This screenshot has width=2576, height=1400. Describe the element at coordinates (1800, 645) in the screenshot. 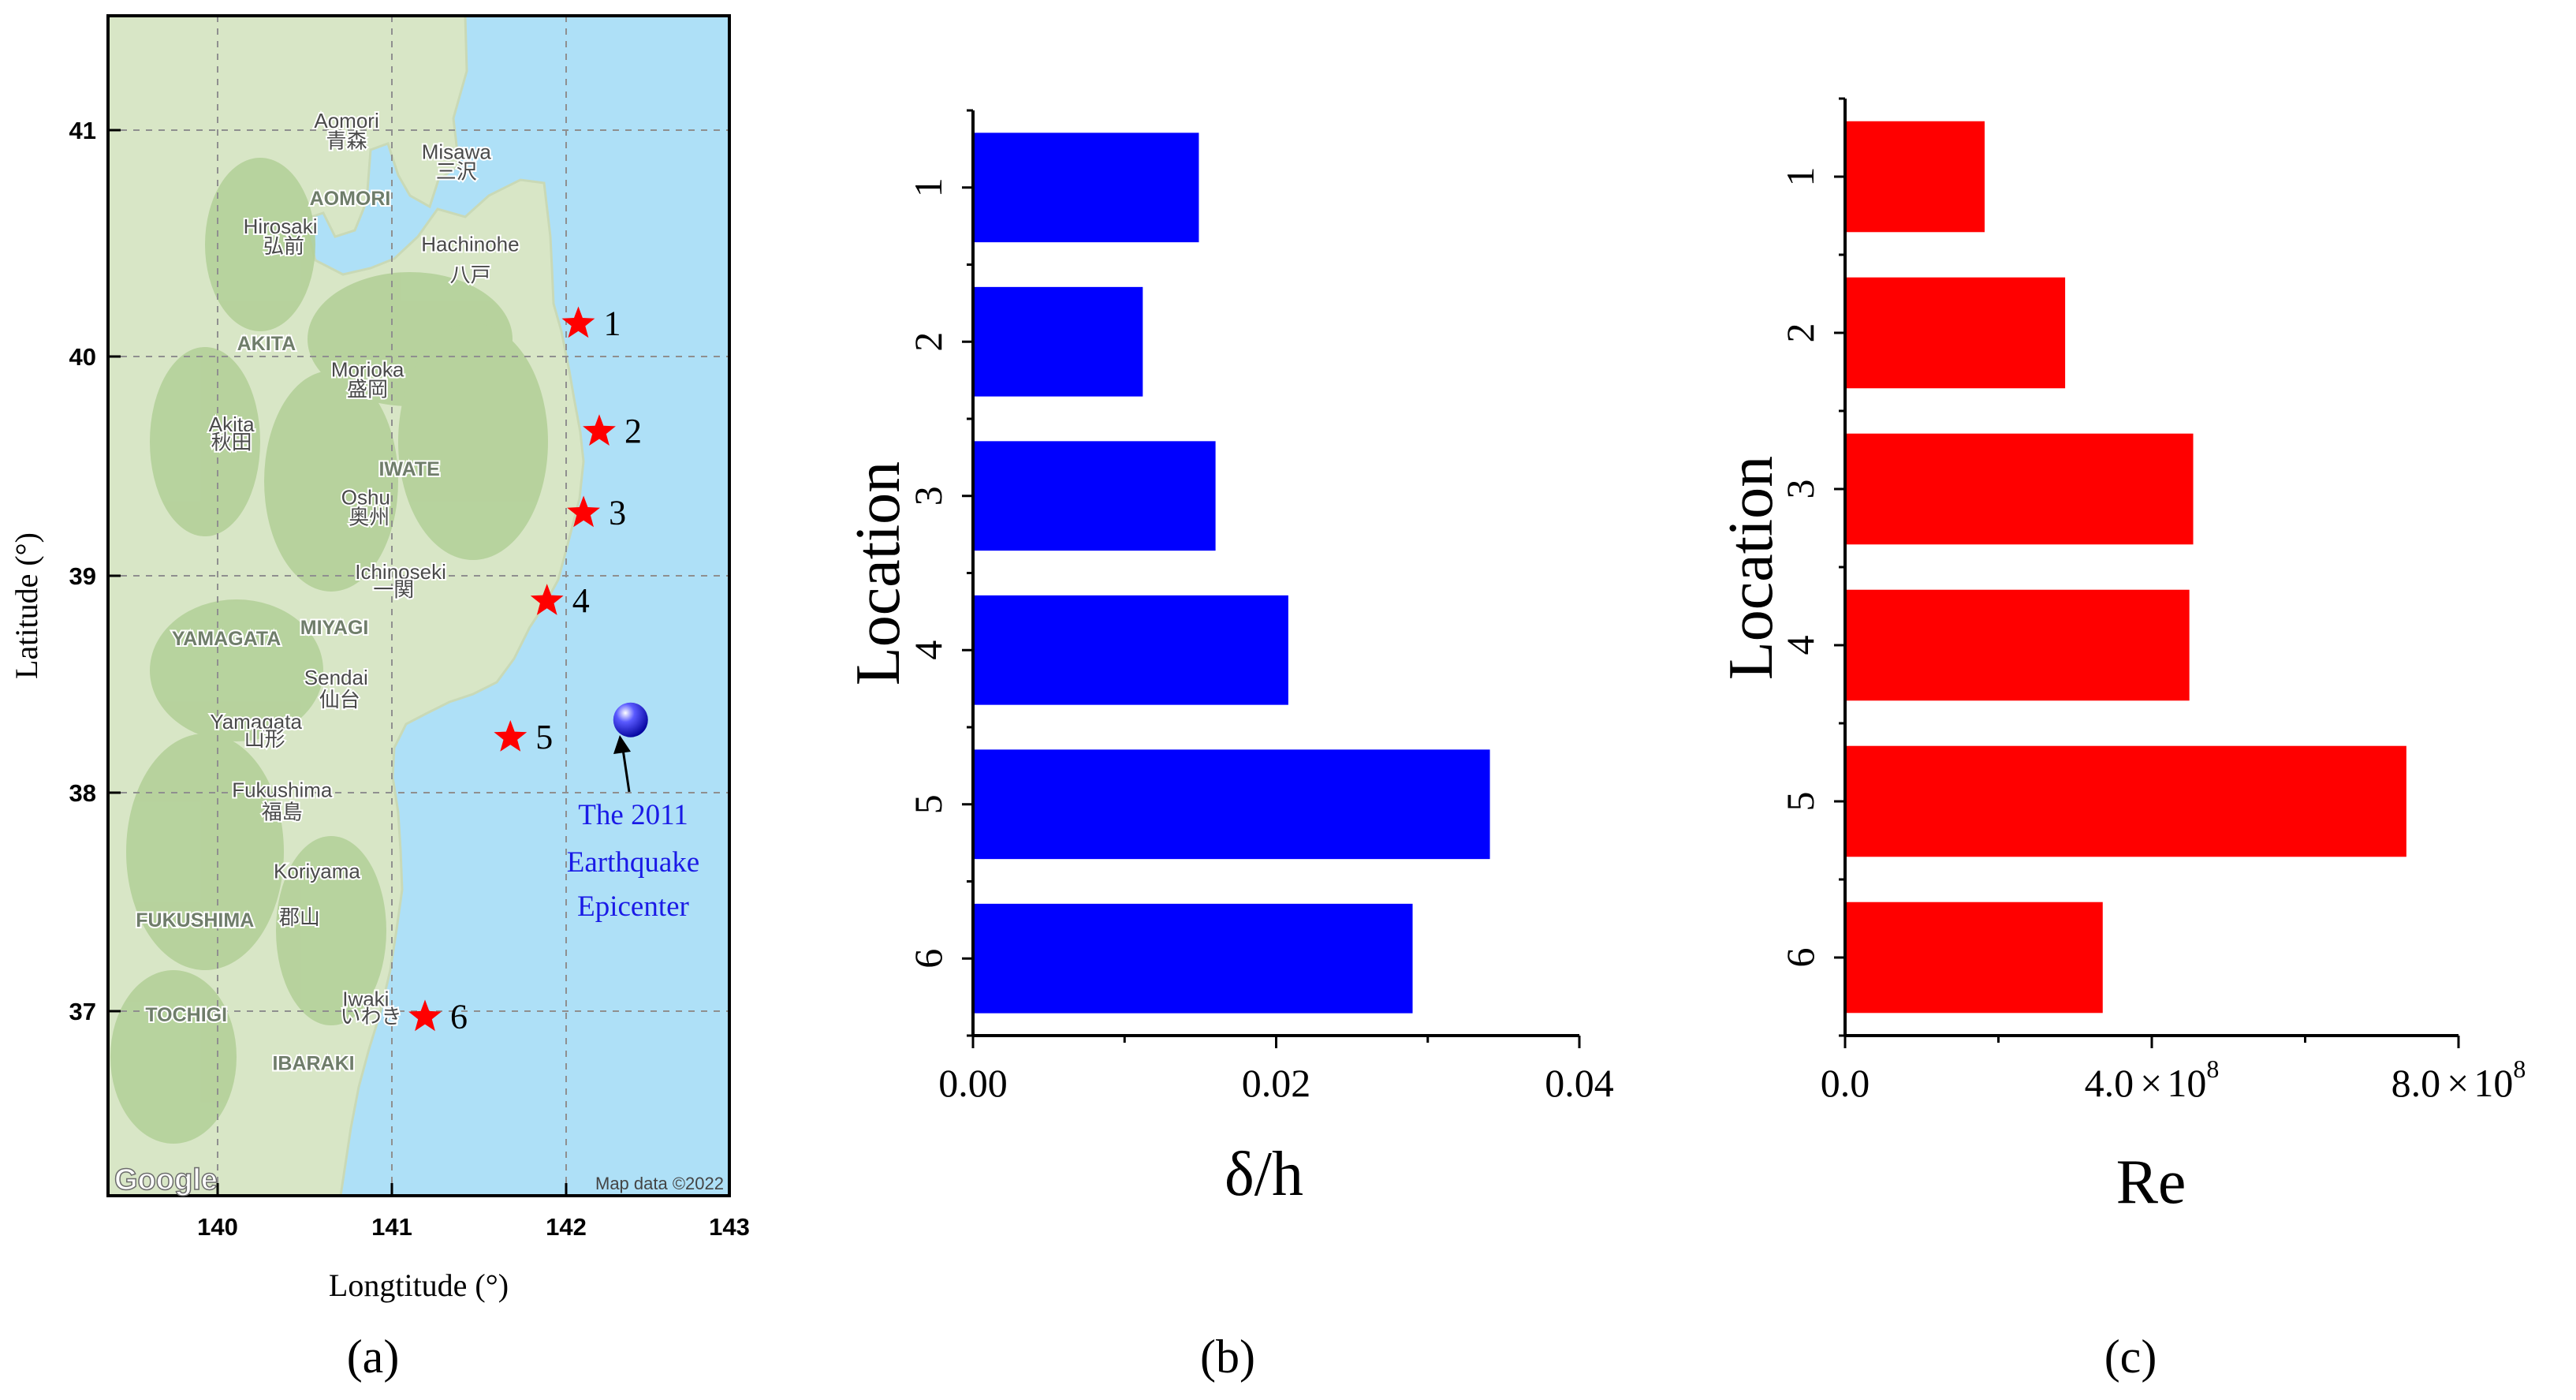

I see `category-label: 4` at that location.